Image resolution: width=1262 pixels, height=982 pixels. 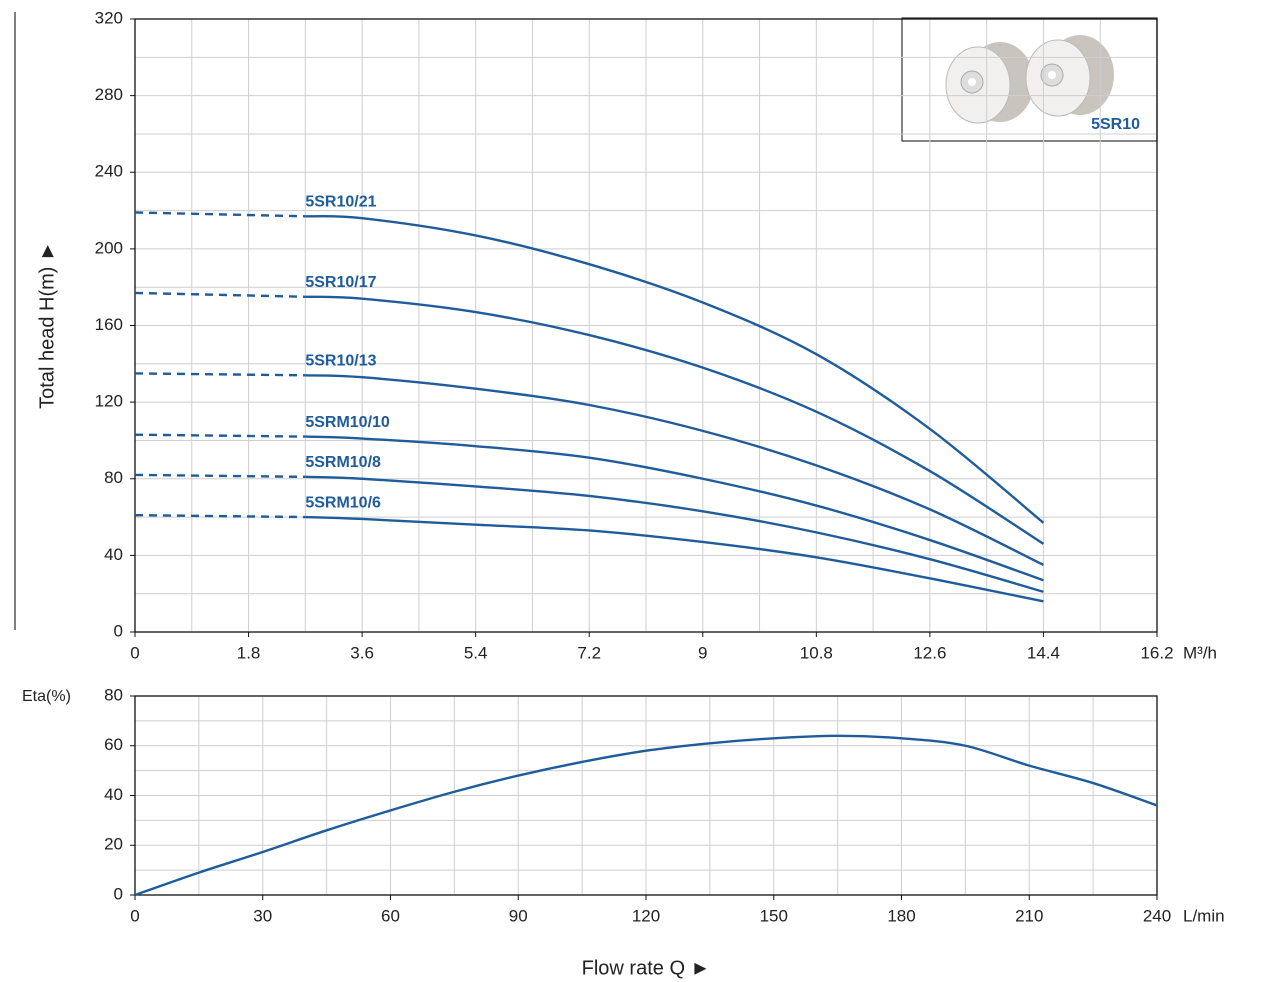 I want to click on inset-label: 5SR10, so click(x=1115, y=124).